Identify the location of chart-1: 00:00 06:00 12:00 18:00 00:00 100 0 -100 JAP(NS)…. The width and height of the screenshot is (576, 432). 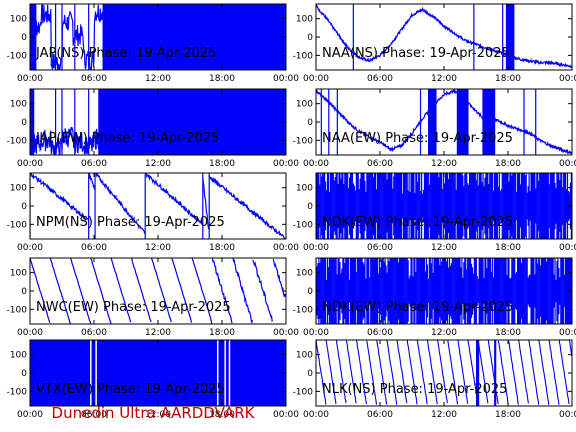
(153, 43).